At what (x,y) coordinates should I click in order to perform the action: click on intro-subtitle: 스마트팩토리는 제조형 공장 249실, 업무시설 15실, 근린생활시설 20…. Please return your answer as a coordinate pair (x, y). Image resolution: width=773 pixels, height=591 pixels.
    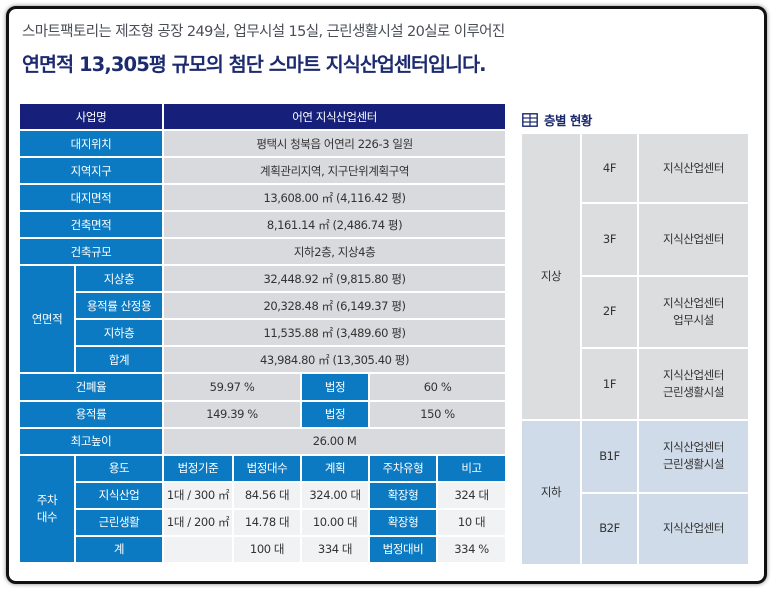
    Looking at the image, I should click on (263, 32).